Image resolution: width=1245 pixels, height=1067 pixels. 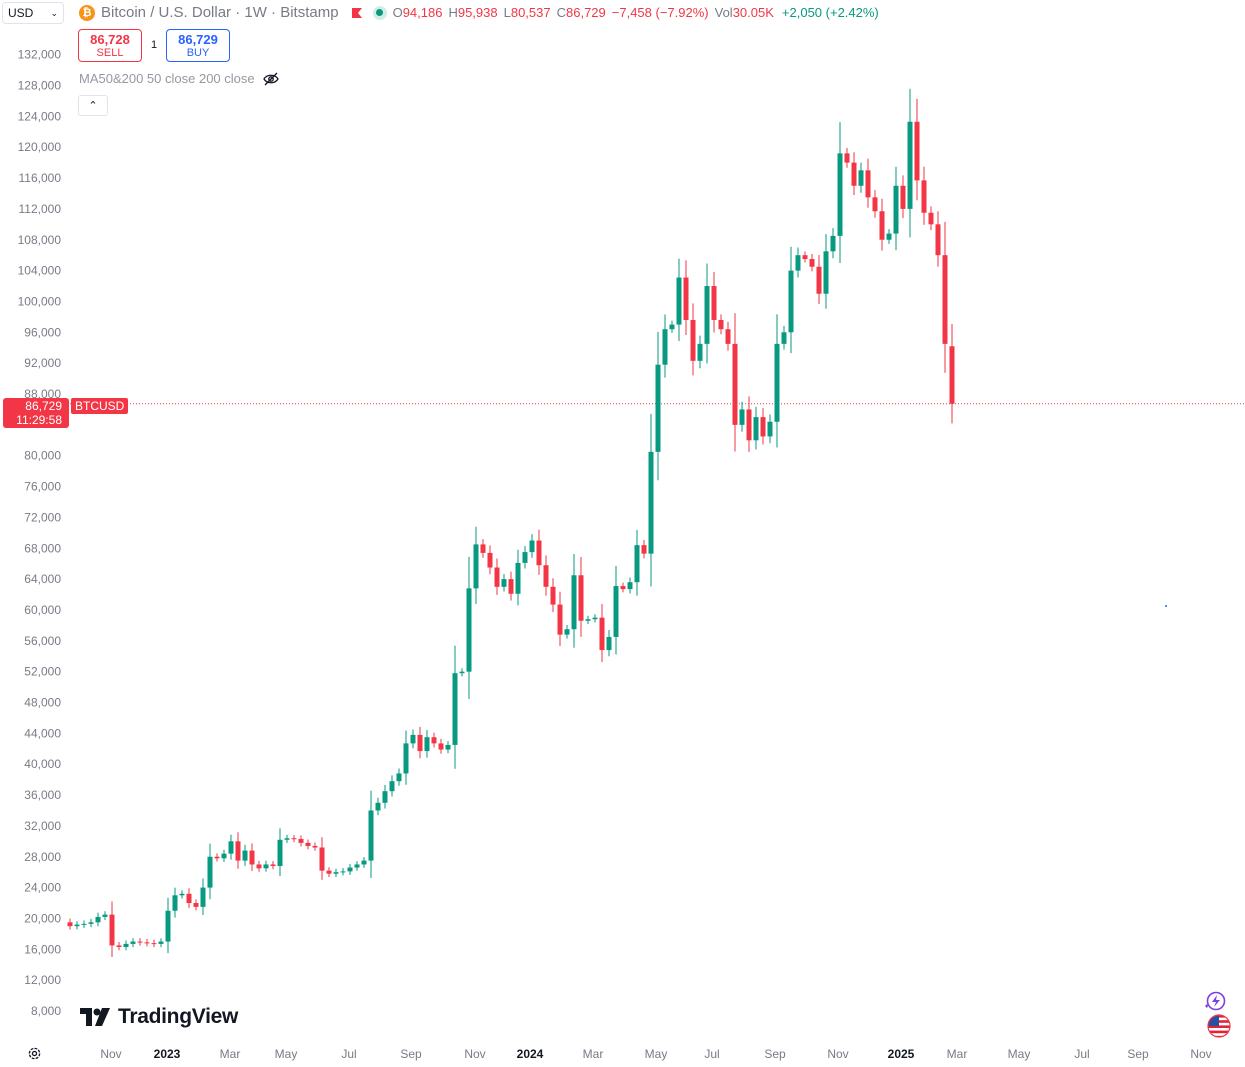 I want to click on currency-select: USD ⌄, so click(x=33, y=13).